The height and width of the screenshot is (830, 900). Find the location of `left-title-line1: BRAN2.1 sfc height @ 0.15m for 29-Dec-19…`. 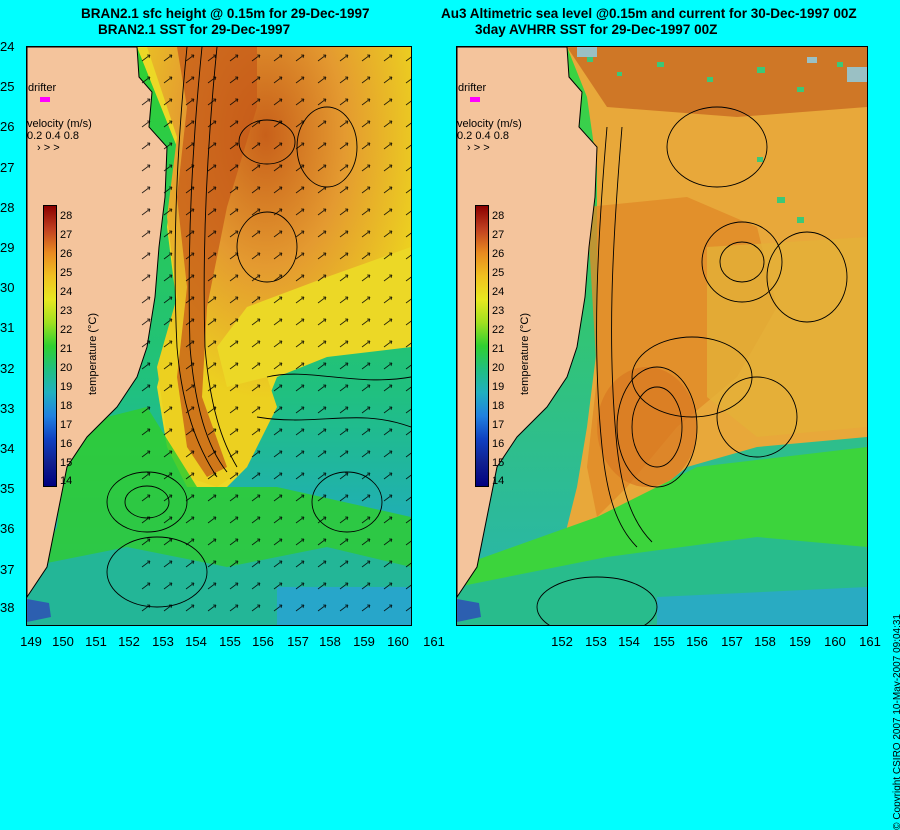

left-title-line1: BRAN2.1 sfc height @ 0.15m for 29-Dec-19… is located at coordinates (225, 13).